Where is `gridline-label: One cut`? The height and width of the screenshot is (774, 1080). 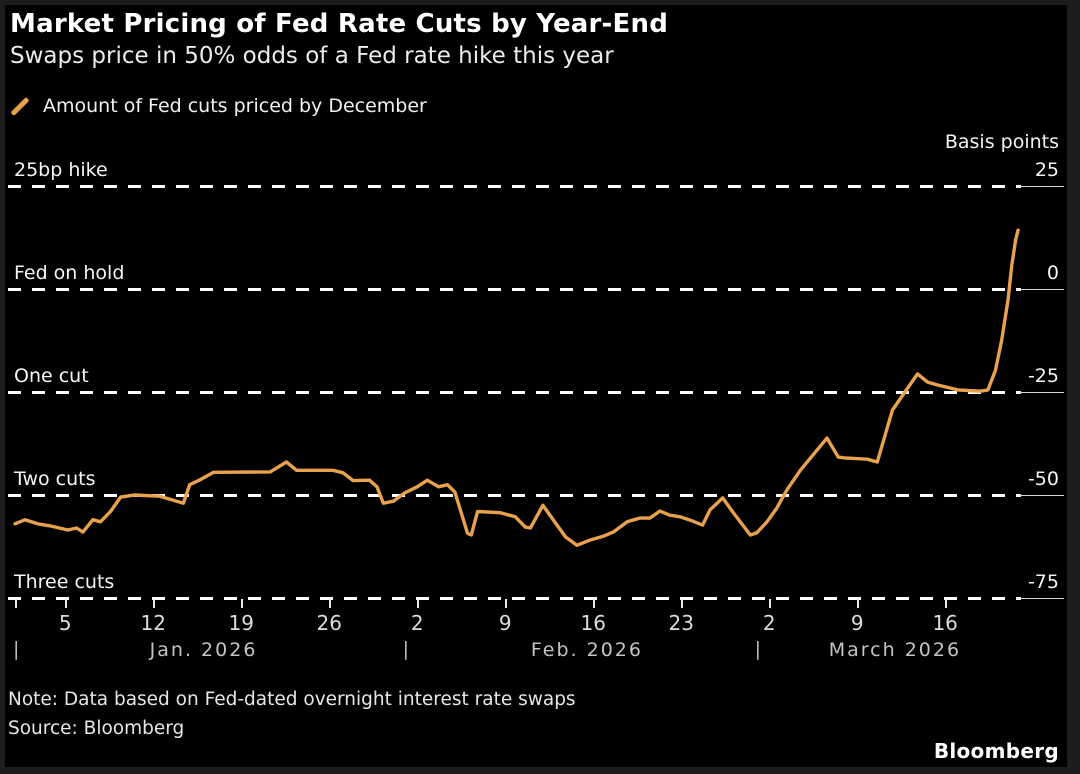
gridline-label: One cut is located at coordinates (51, 376).